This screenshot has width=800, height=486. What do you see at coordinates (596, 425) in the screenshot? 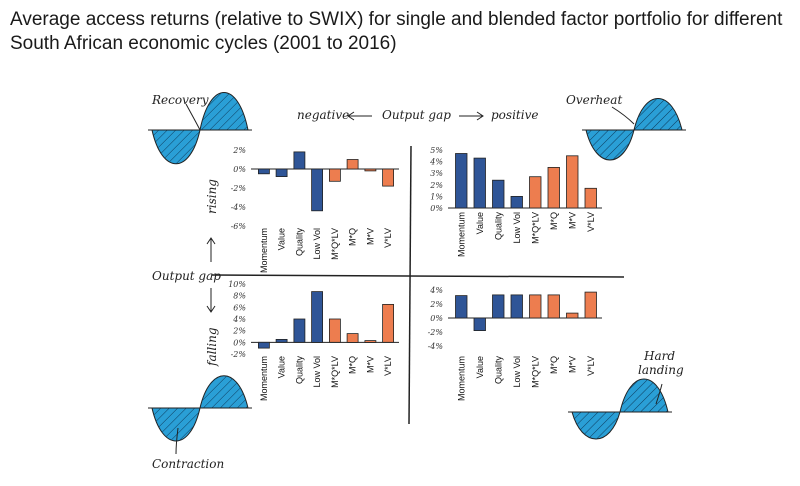
I see `hard-landing-wave-left-hatch` at bounding box center [596, 425].